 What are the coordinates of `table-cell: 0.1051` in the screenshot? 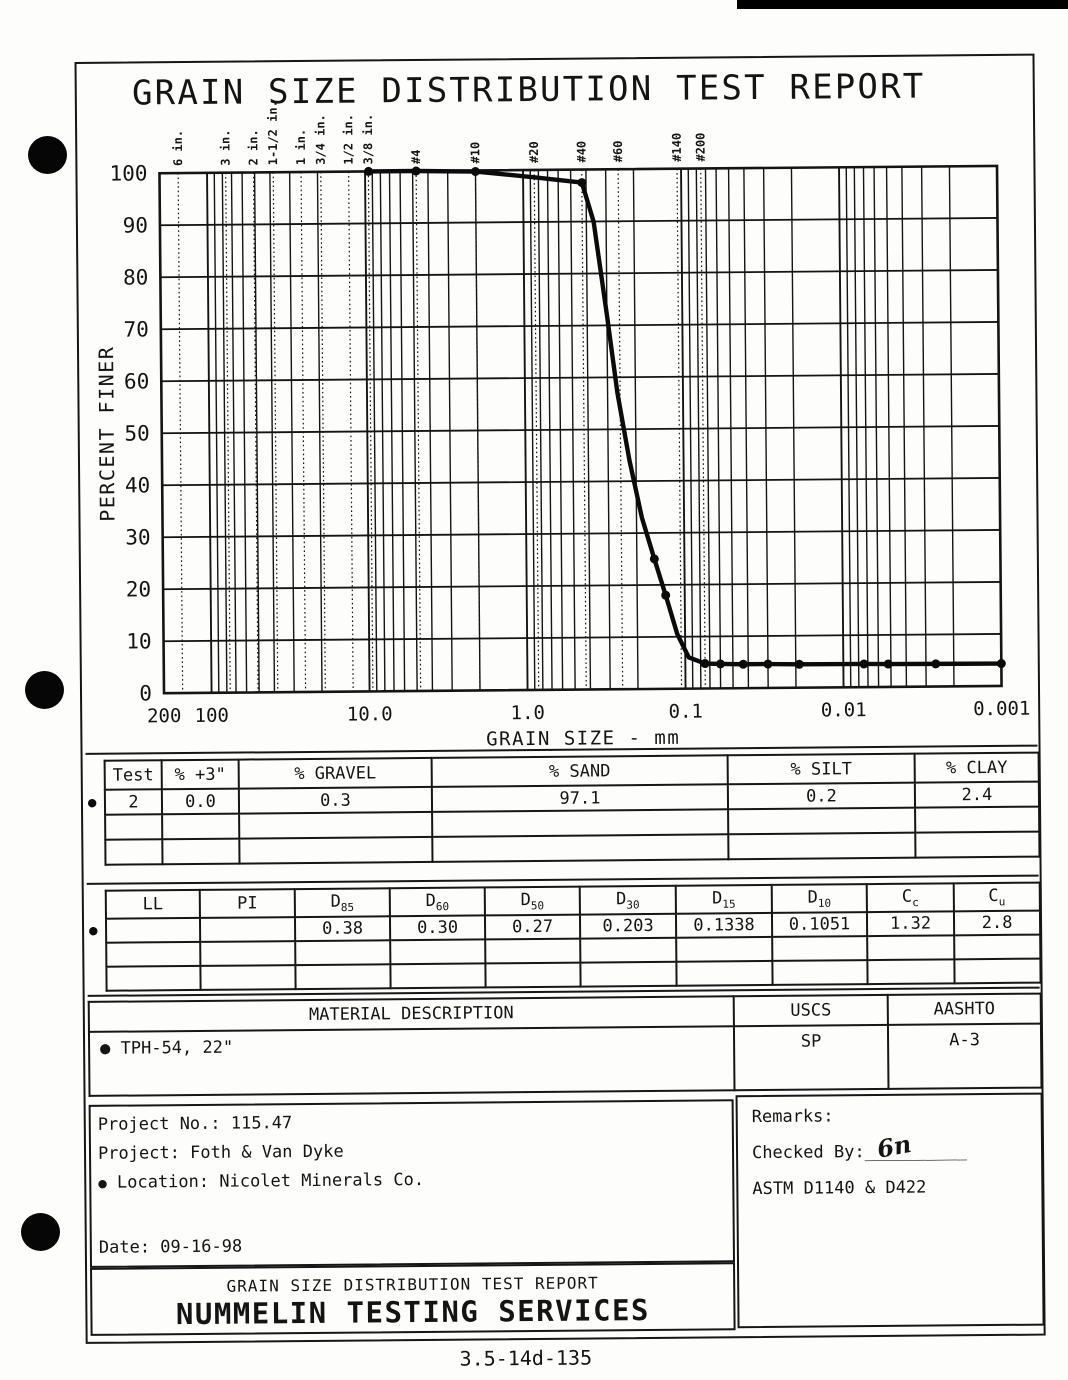 It's located at (819, 924).